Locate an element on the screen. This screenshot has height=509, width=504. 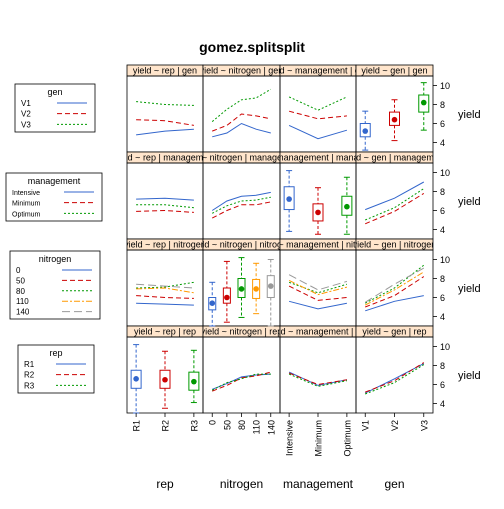
strip-label: yield ~ nitrogen | nitrogen is located at coordinates (241, 245).